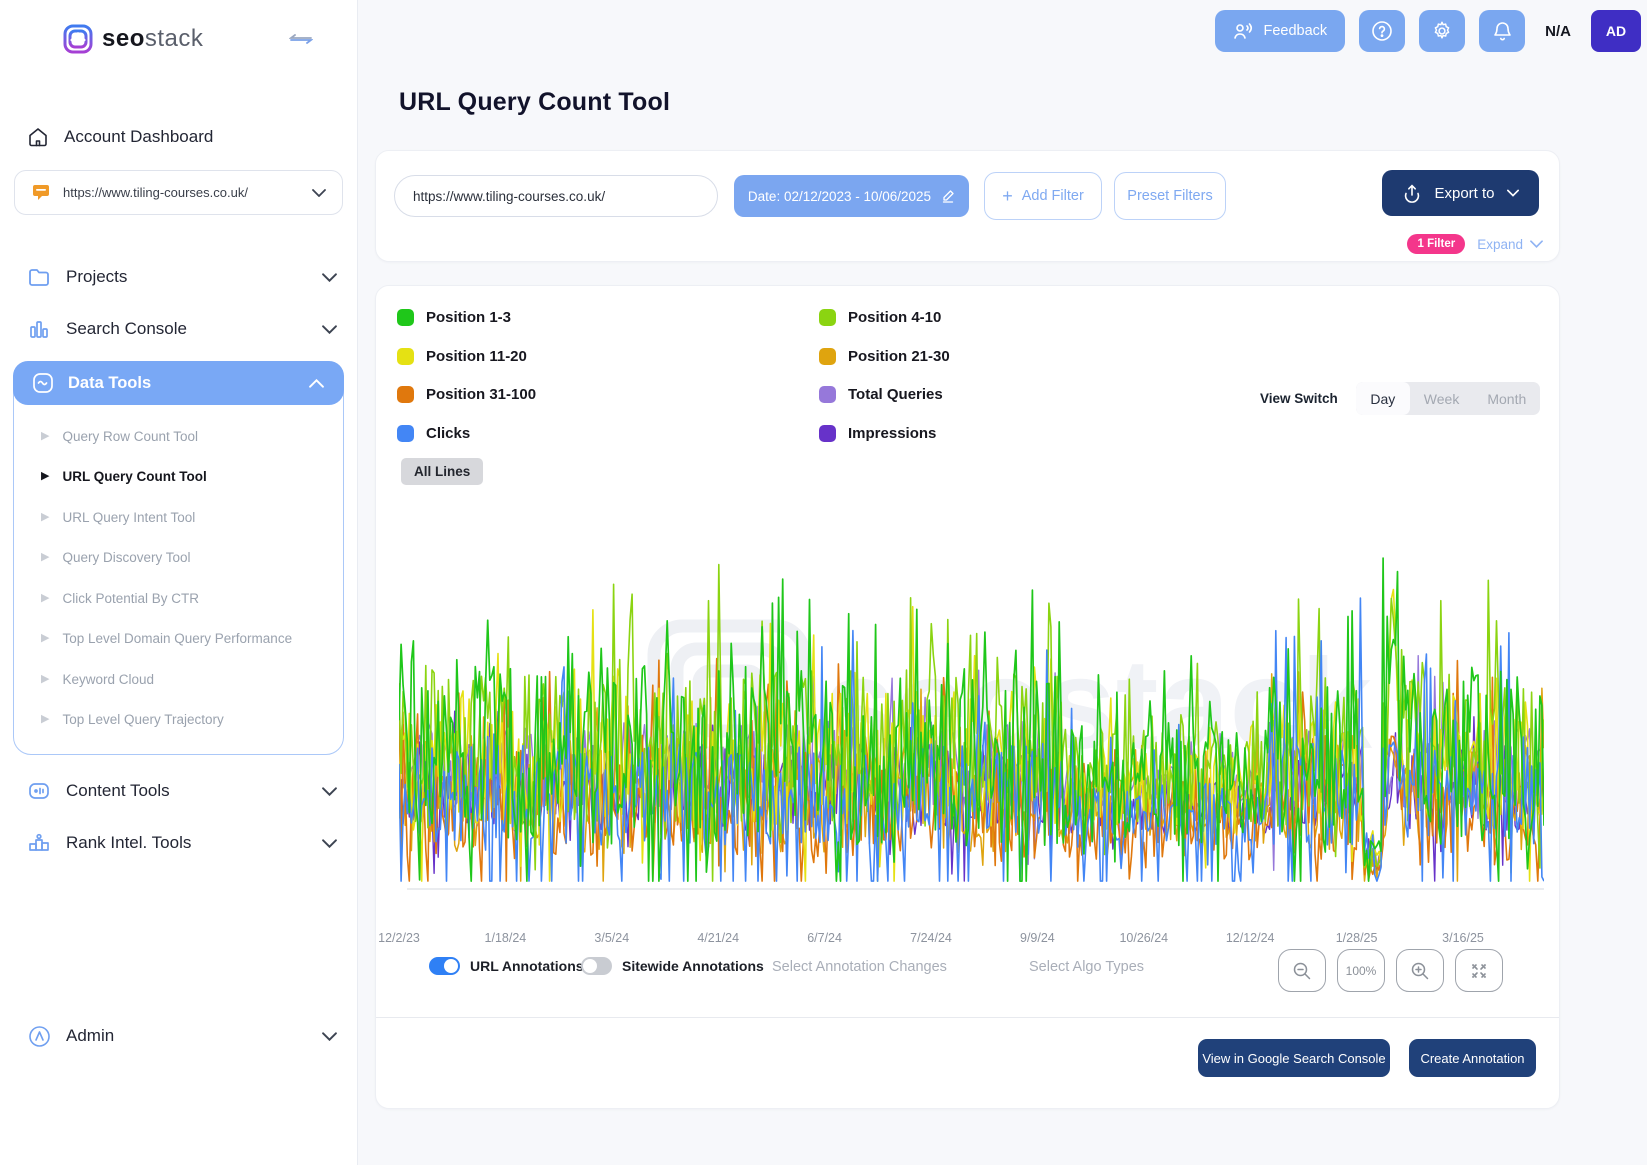 This screenshot has width=1647, height=1165. What do you see at coordinates (178, 192) in the screenshot?
I see `site-selector: https://www.tiling-courses.co.uk/` at bounding box center [178, 192].